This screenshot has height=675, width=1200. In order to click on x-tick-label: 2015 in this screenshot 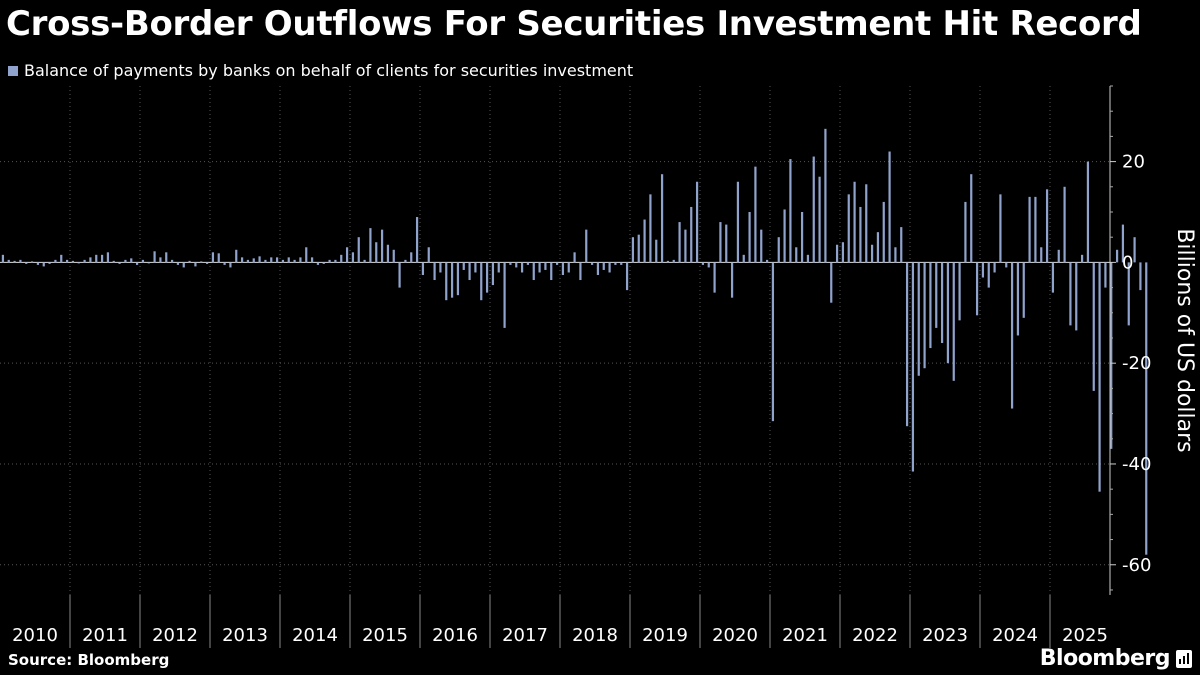, I will do `click(385, 635)`.